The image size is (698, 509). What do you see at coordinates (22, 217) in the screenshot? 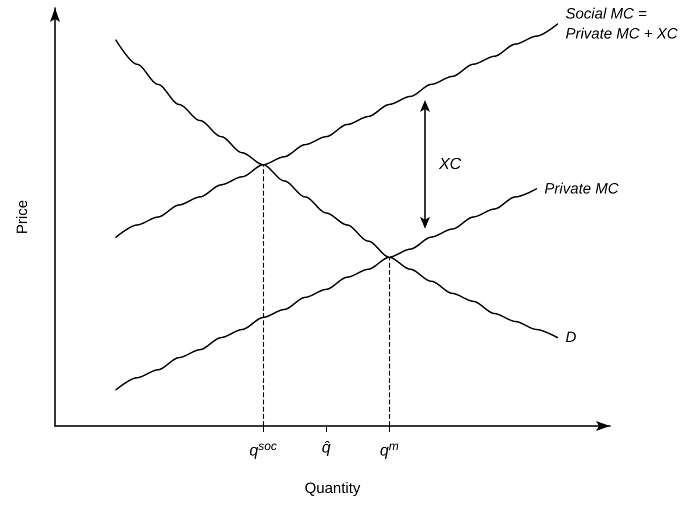
I see `y-axis-title: Price` at bounding box center [22, 217].